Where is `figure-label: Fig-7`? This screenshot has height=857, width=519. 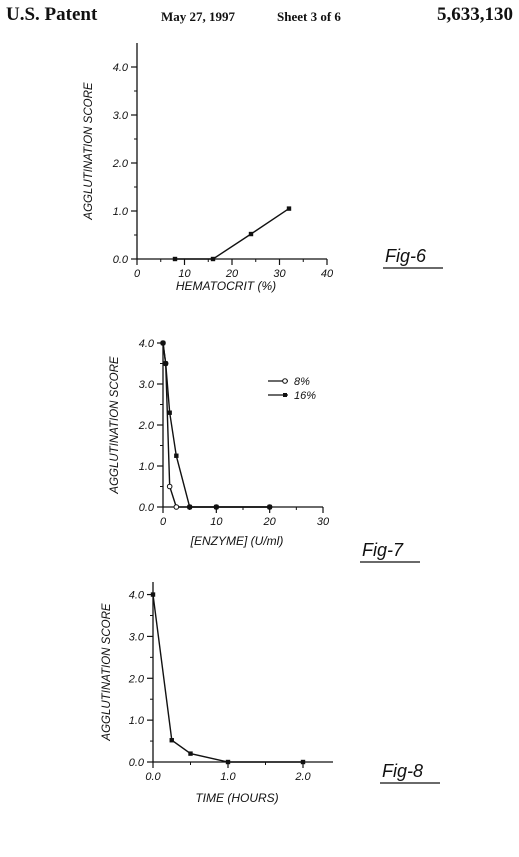
figure-label: Fig-7 is located at coordinates (383, 550).